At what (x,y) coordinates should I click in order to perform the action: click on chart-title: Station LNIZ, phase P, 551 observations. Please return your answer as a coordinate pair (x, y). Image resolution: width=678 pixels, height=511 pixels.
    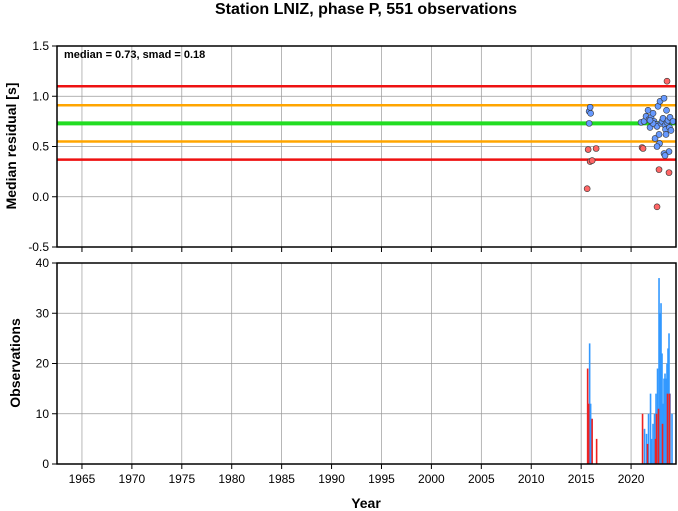
    Looking at the image, I should click on (366, 9).